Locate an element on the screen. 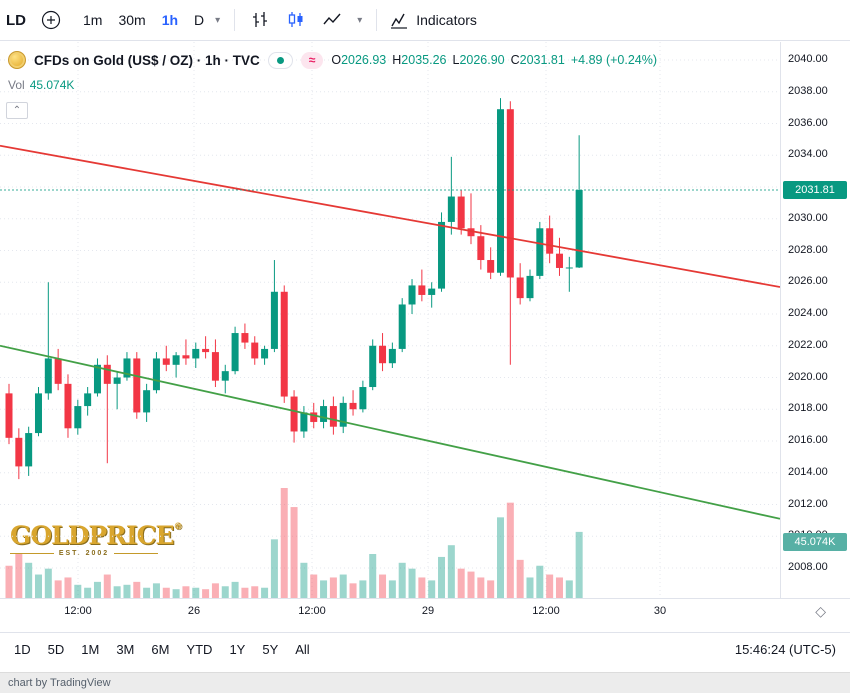 Image resolution: width=850 pixels, height=693 pixels. price-axis-label: 2034.00 is located at coordinates (808, 154).